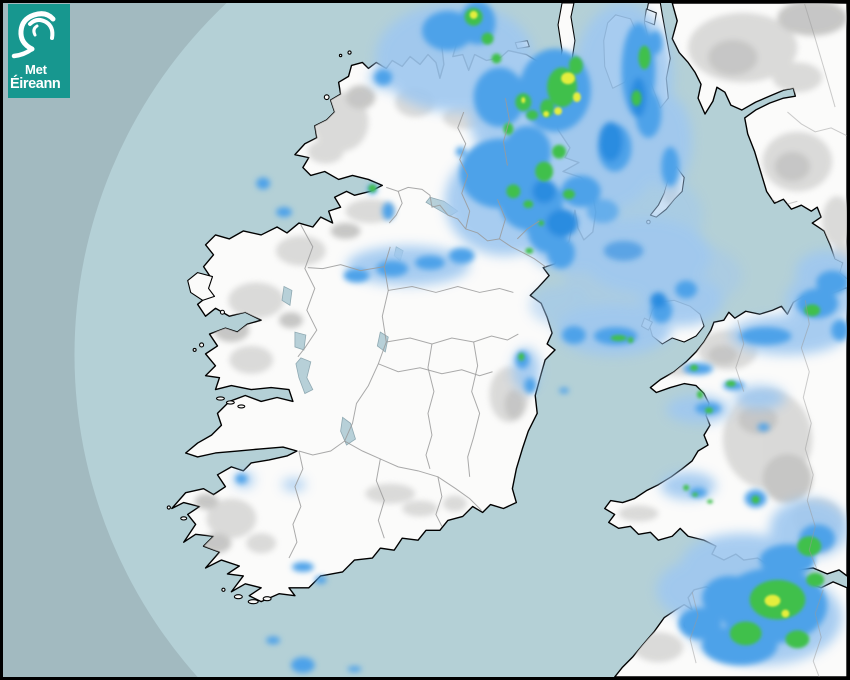 This screenshot has width=850, height=680. I want to click on met-eireann-logo: Met Éireann, so click(39, 51).